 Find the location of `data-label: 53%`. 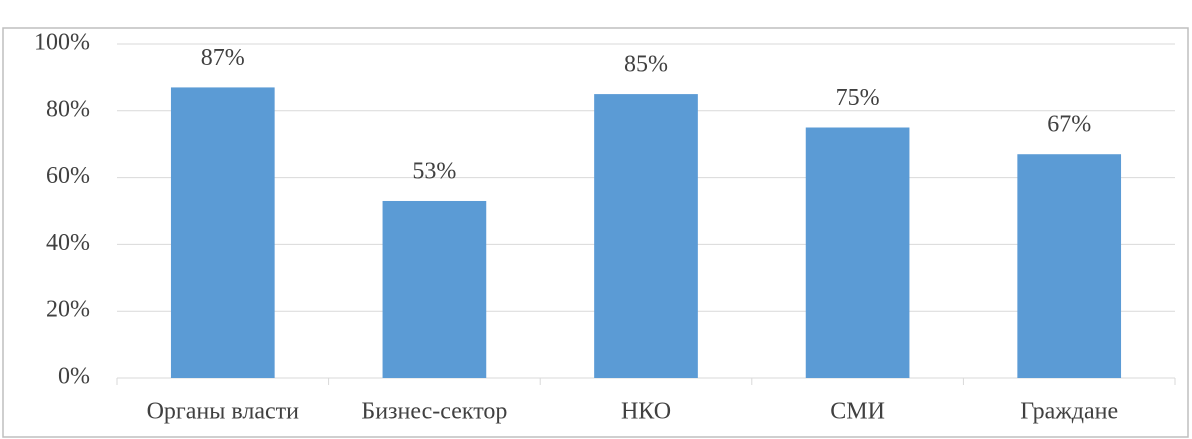

data-label: 53% is located at coordinates (434, 171).